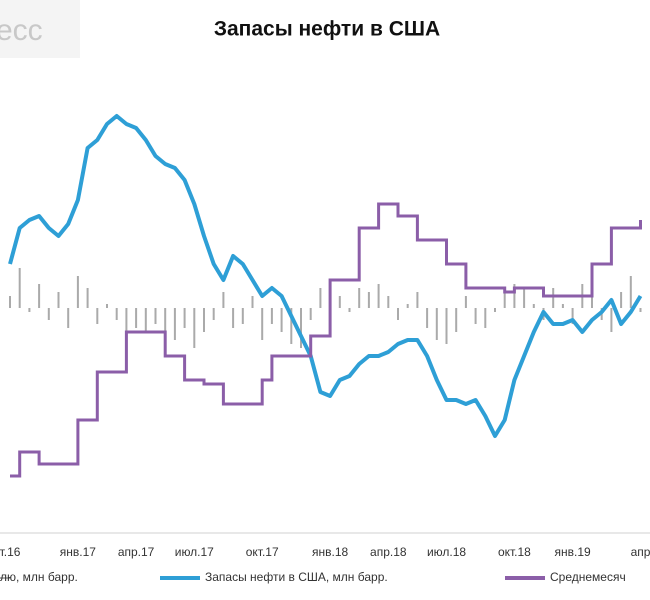  I want to click on x-tick-label: янв.18, so click(330, 552).